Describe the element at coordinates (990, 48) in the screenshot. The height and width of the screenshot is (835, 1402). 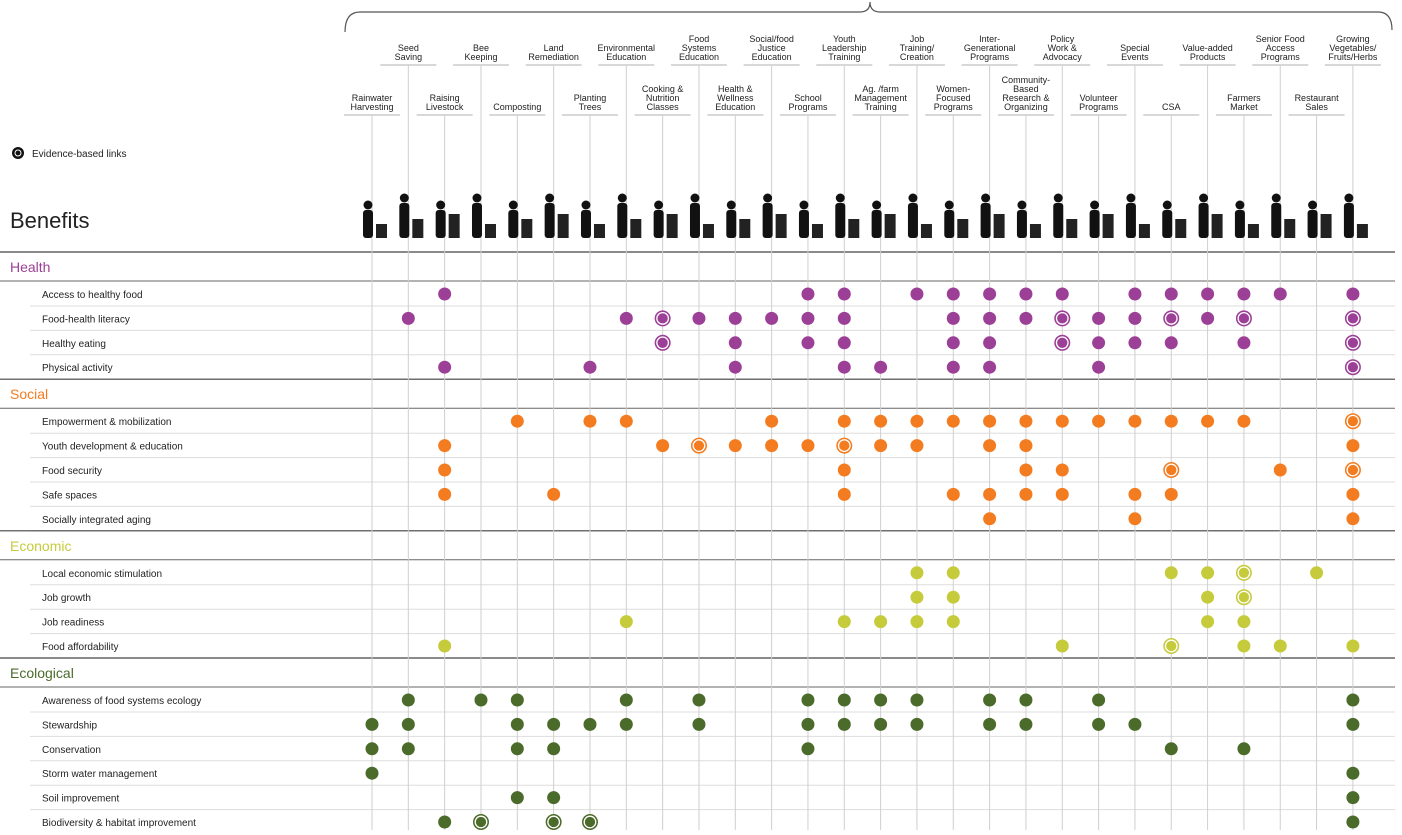
I see `column-label: Generational` at that location.